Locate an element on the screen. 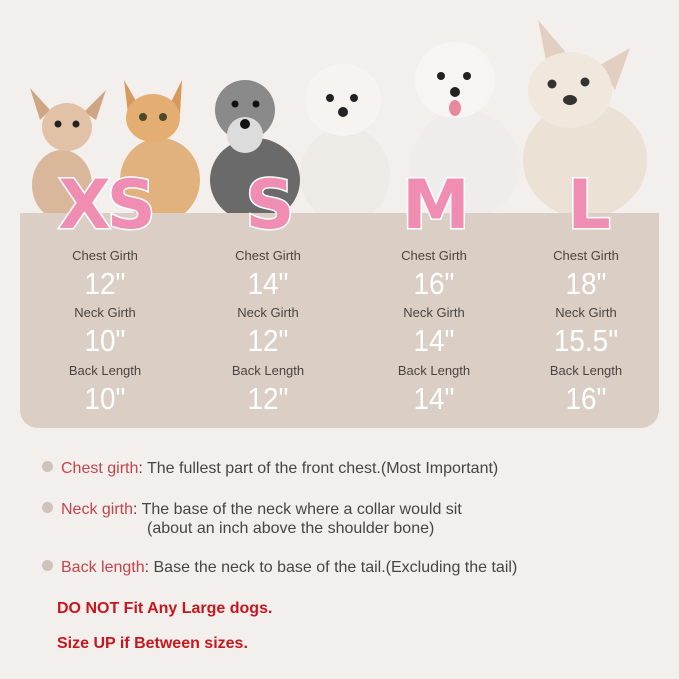 The height and width of the screenshot is (679, 679). note-continuation: (about an inch above the shoulder bone) is located at coordinates (291, 528).